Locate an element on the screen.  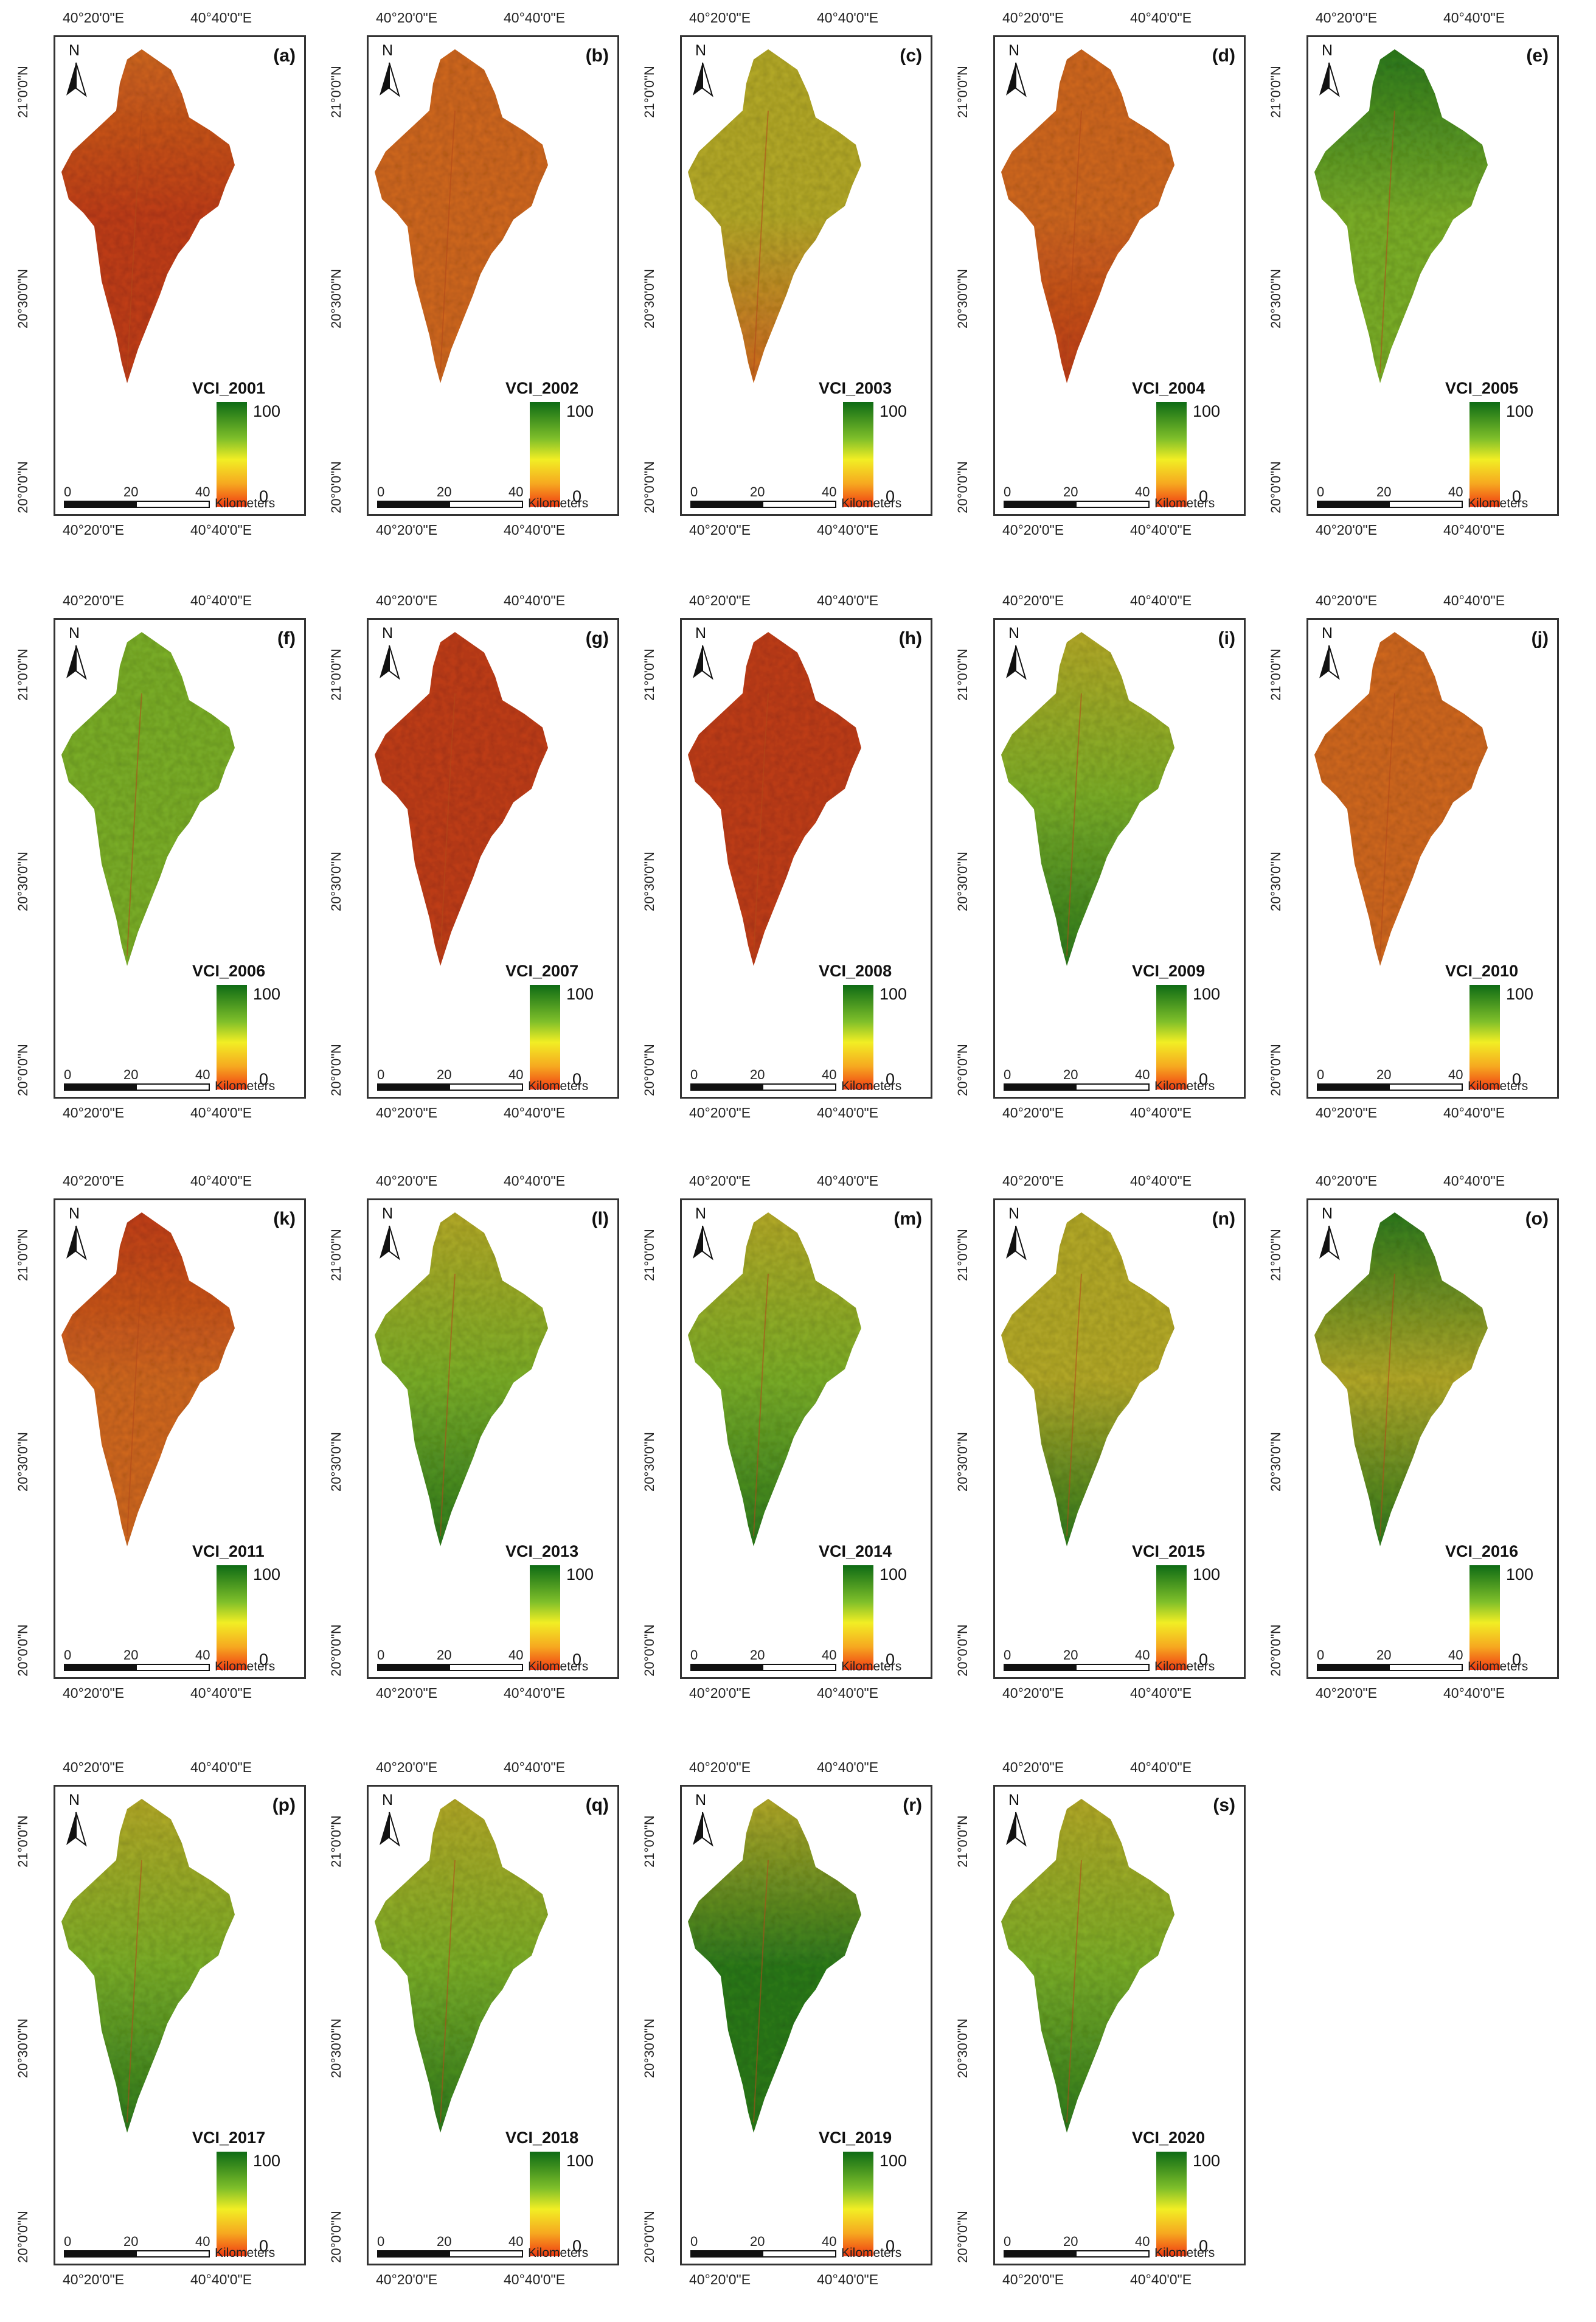
vci-year-label: VCI_2002 is located at coordinates (542, 388).